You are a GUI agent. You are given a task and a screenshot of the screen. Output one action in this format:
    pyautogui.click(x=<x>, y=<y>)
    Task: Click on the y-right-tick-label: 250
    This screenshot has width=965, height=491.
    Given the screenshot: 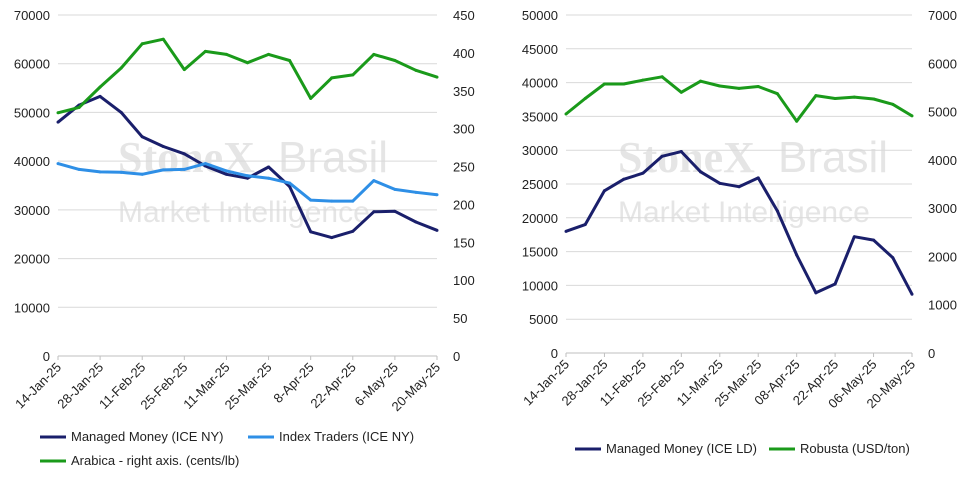 What is the action you would take?
    pyautogui.click(x=464, y=167)
    